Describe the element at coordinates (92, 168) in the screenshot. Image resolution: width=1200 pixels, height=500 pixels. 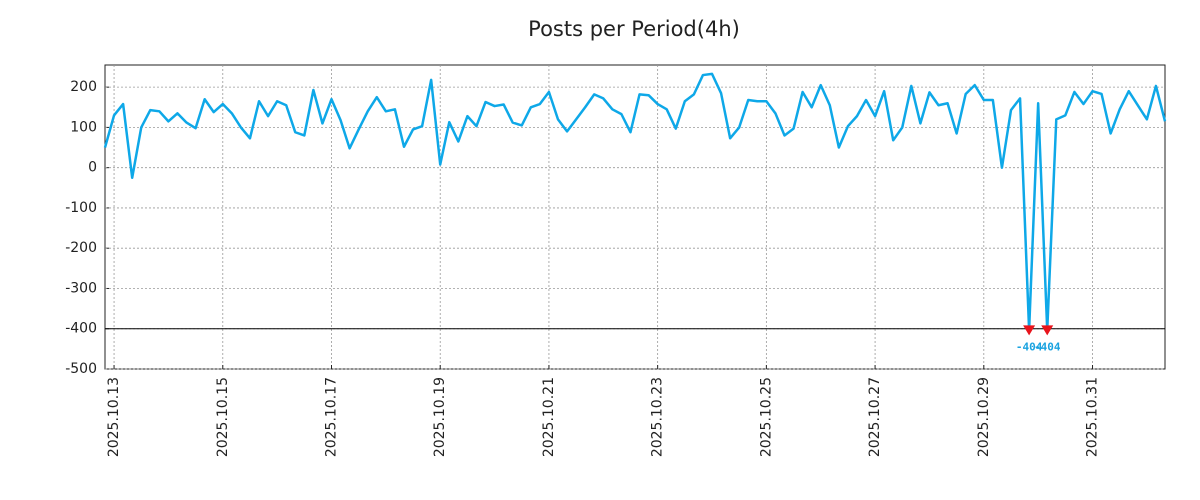
I see `y-tick-label: 0` at that location.